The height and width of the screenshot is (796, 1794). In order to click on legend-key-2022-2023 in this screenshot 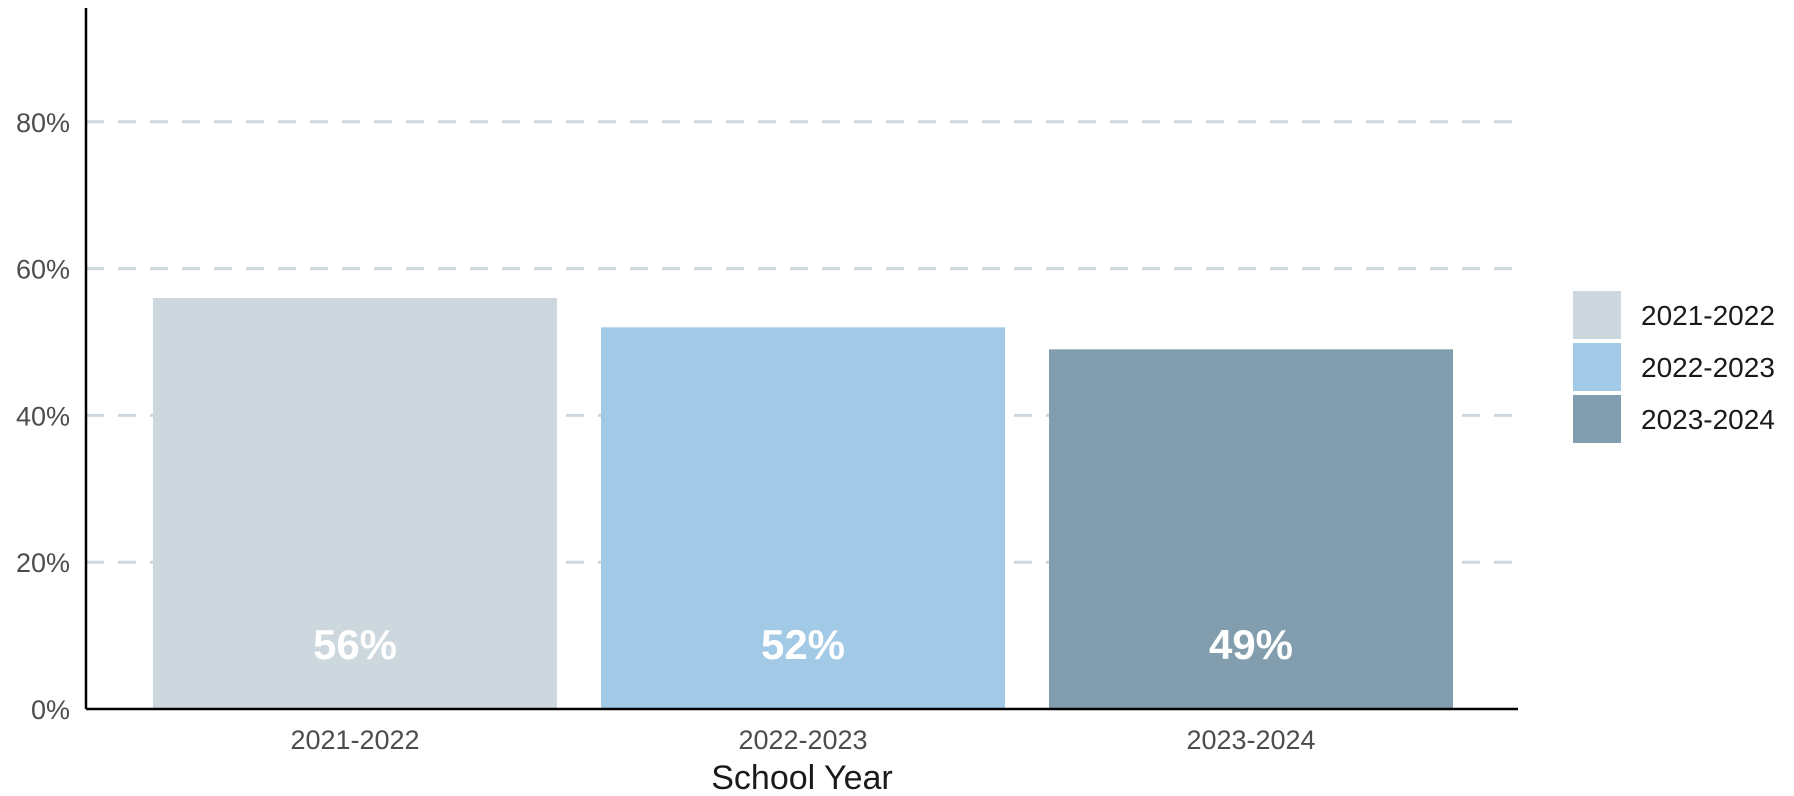, I will do `click(1597, 367)`.